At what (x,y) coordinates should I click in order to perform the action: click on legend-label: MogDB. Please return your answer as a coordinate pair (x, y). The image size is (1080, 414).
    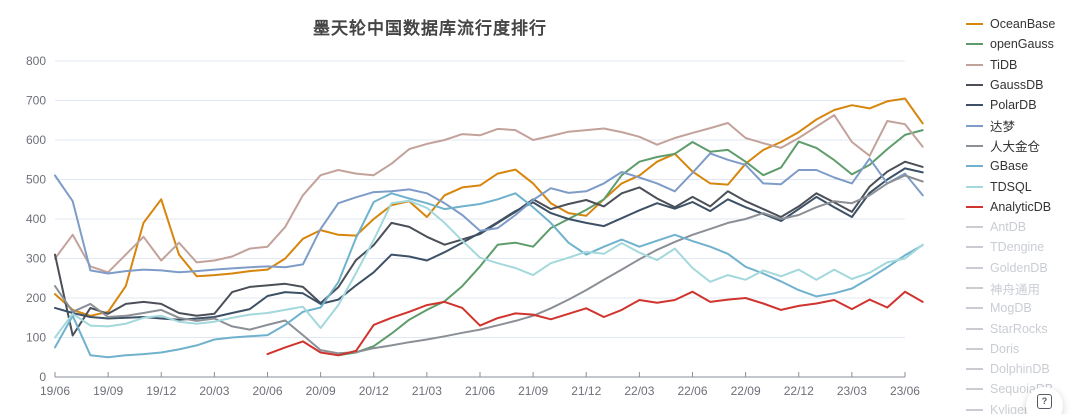
    Looking at the image, I should click on (1011, 308).